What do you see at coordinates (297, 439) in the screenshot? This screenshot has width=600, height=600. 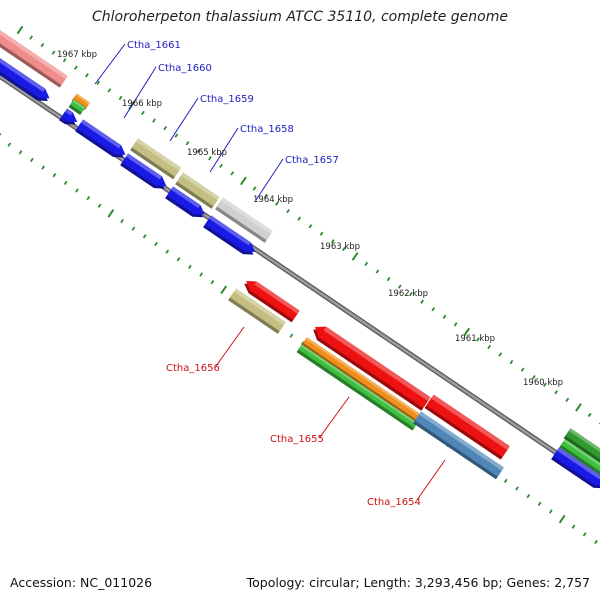 I see `gene-label-reverse: Ctha_1655` at bounding box center [297, 439].